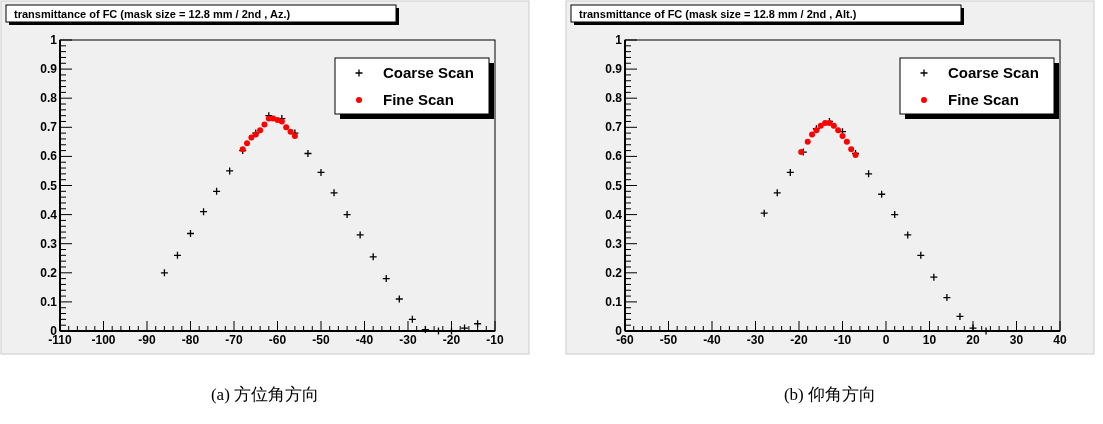 This screenshot has width=1103, height=424. Describe the element at coordinates (277, 340) in the screenshot. I see `x-tick-label: -60` at that location.